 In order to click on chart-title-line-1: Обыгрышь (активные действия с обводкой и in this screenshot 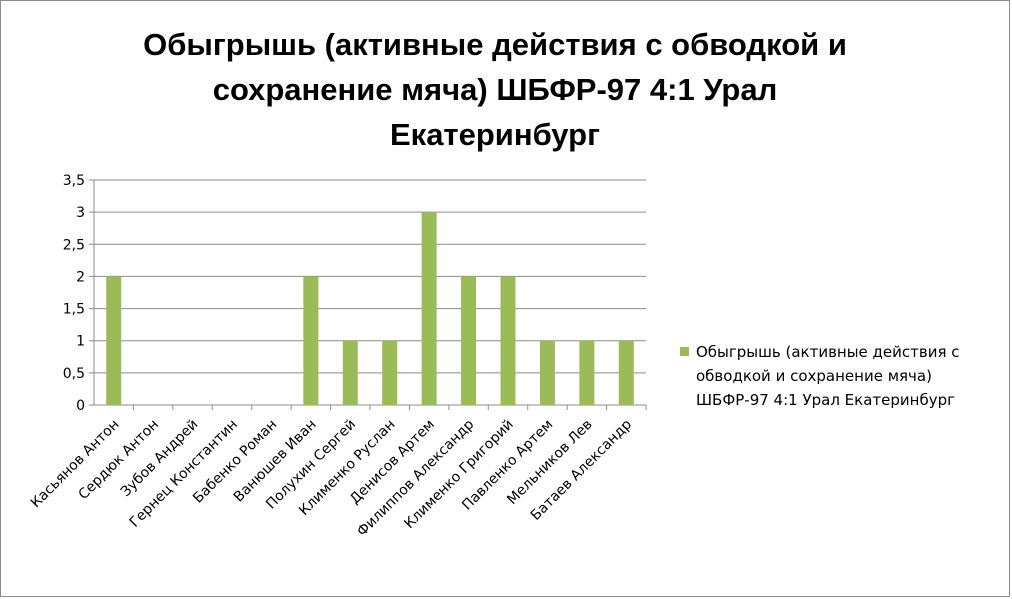, I will do `click(495, 44)`.